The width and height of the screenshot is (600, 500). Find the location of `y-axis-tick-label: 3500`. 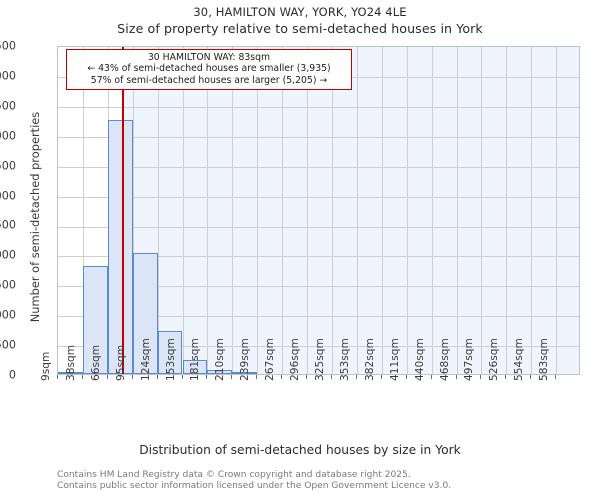

y-axis-tick-label: 3500 is located at coordinates (8, 166).